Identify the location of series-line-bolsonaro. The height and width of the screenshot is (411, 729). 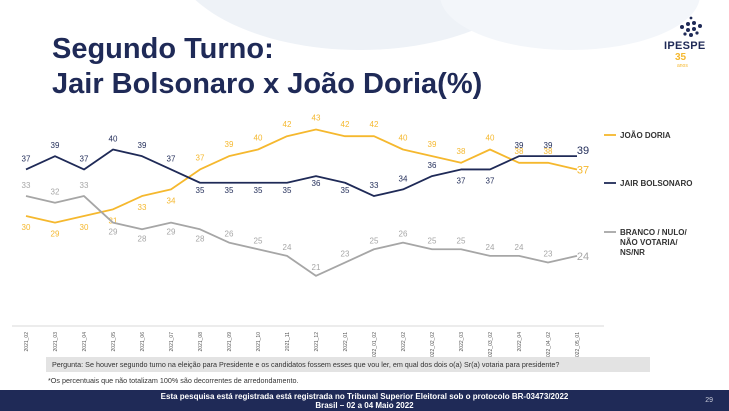
(301, 172).